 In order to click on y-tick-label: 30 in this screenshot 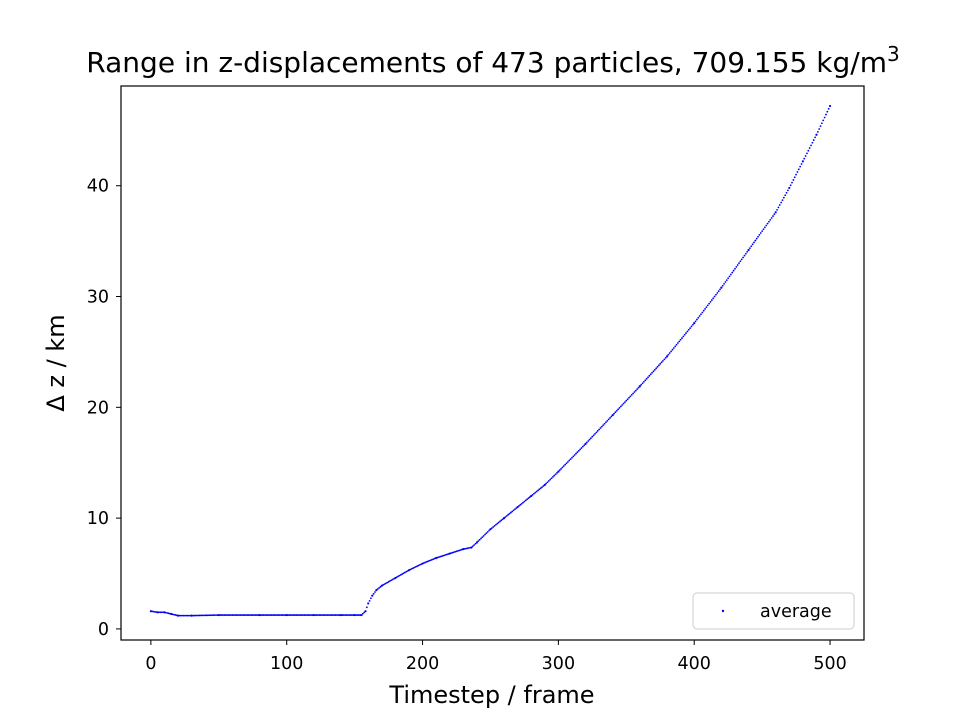, I will do `click(98, 298)`.